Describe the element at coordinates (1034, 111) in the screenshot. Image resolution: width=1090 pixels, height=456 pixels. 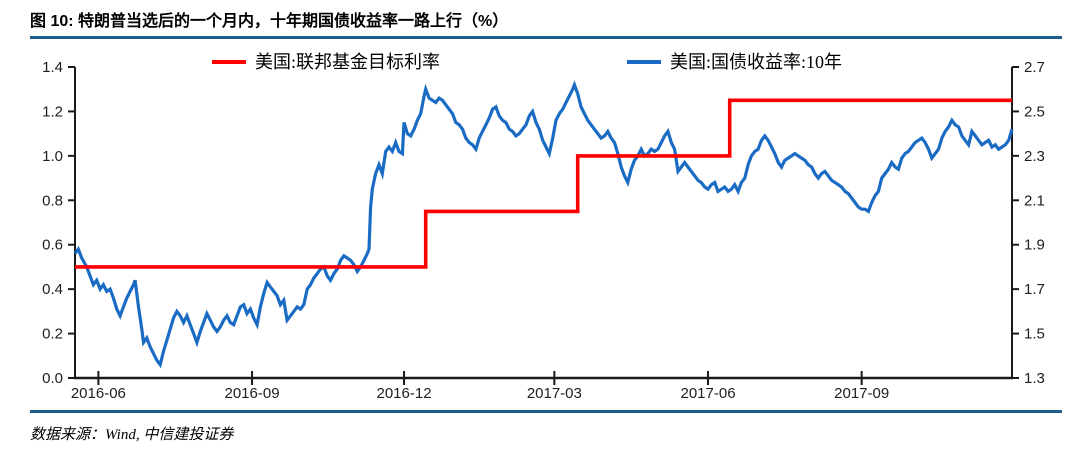
I see `svg-text: 2.5` at that location.